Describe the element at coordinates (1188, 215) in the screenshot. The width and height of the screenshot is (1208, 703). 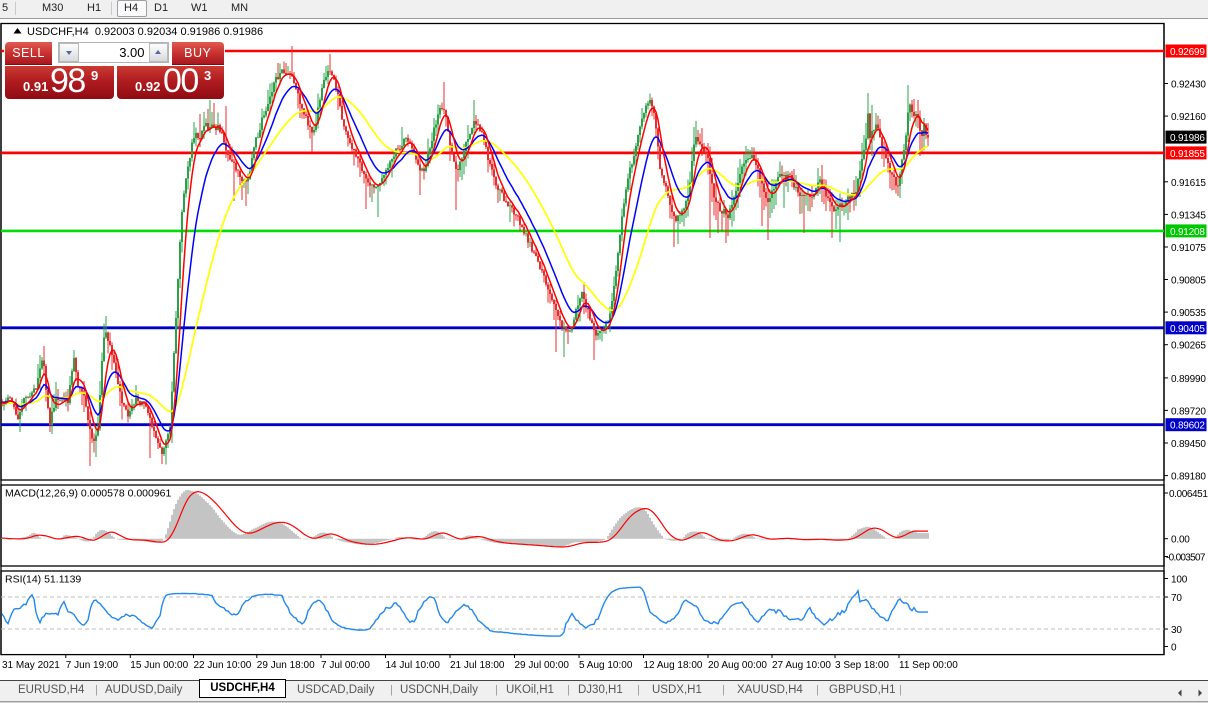
I see `svg-text: 0.91345` at that location.